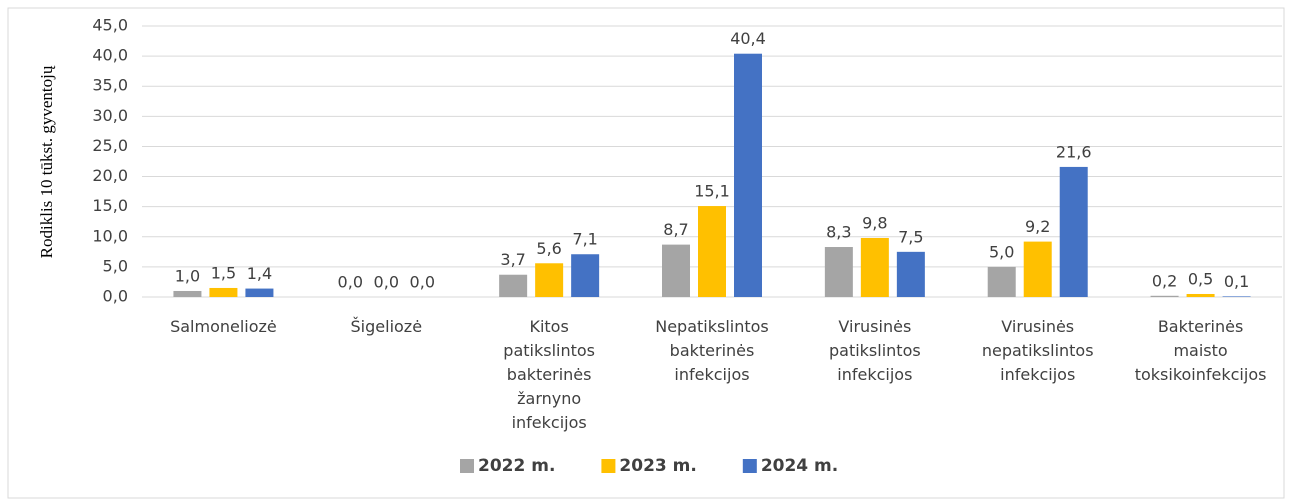 The height and width of the screenshot is (502, 1290). What do you see at coordinates (115, 265) in the screenshot?
I see `y-tick-label: 5,0` at bounding box center [115, 265].